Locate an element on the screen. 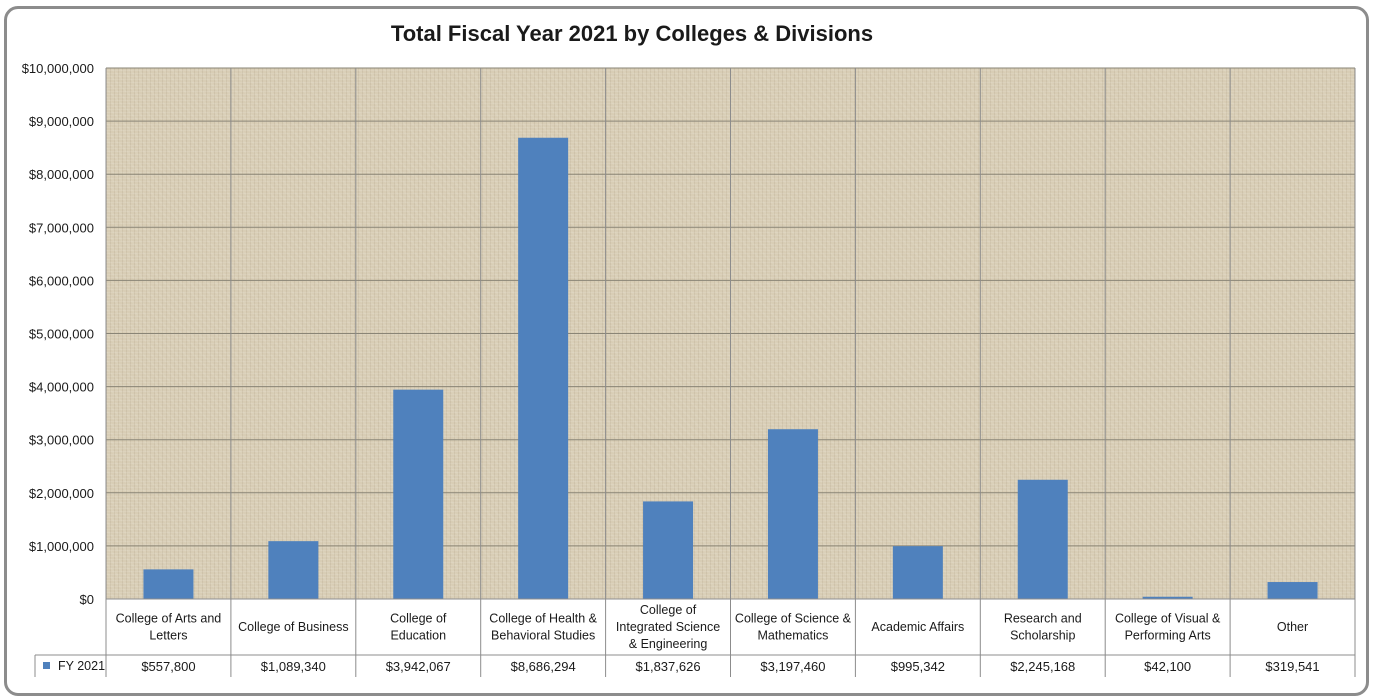 This screenshot has height=696, width=1377. data-table-value: $1,837,626 is located at coordinates (668, 666).